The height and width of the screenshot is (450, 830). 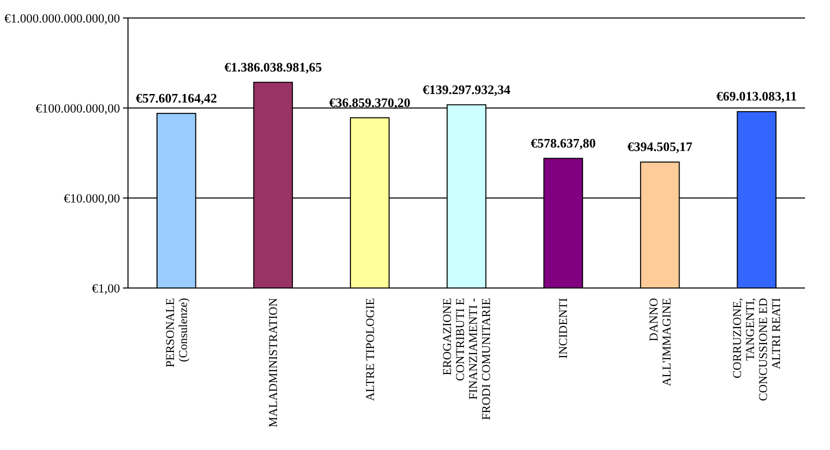 What do you see at coordinates (369, 102) in the screenshot?
I see `data-label: €36.859.370,20` at bounding box center [369, 102].